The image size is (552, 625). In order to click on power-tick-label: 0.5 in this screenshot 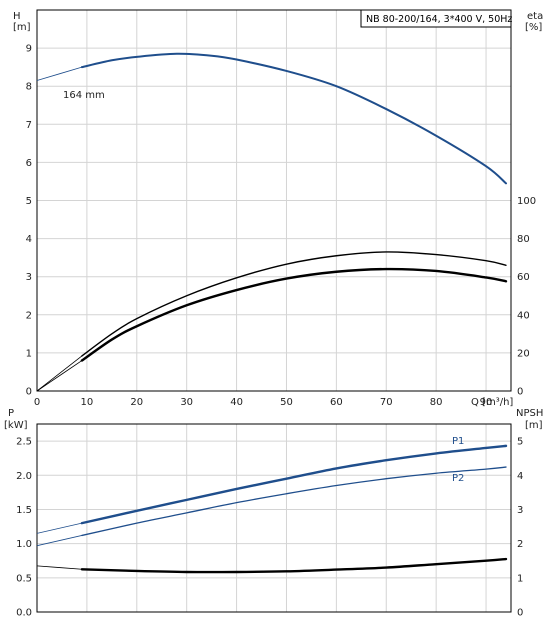, I will do `click(24, 578)`.